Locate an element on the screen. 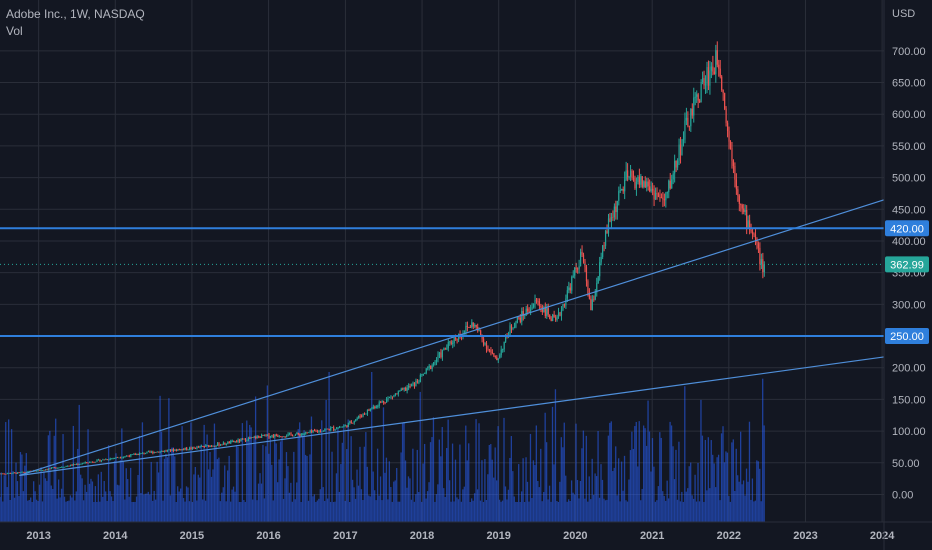 Image resolution: width=932 pixels, height=550 pixels. volume-indicator-label: Vol is located at coordinates (14, 31).